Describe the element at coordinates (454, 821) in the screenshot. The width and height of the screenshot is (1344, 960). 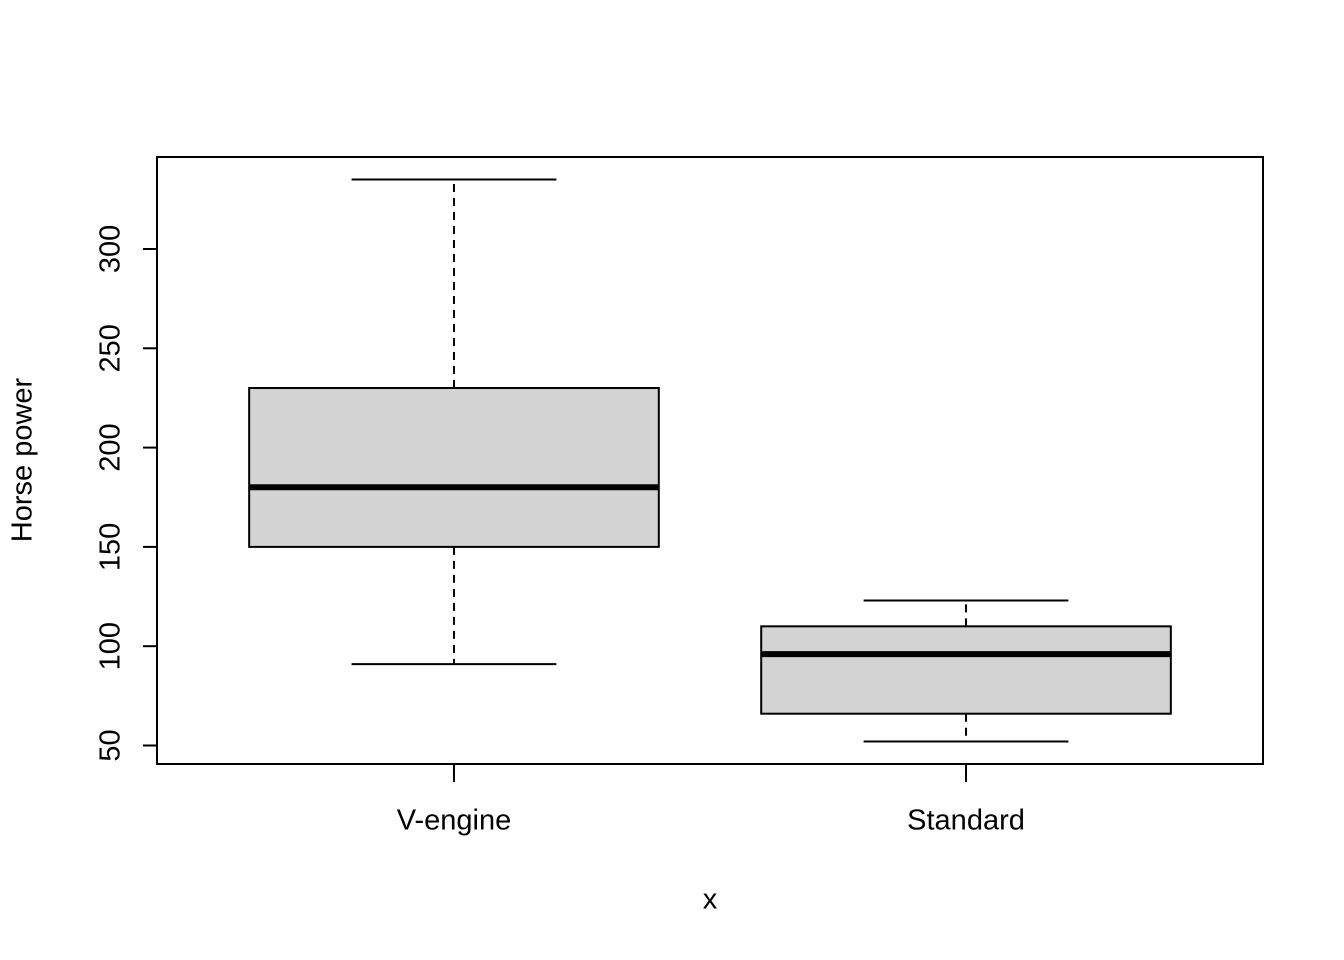
I see `x-tick-label: V-engine` at that location.